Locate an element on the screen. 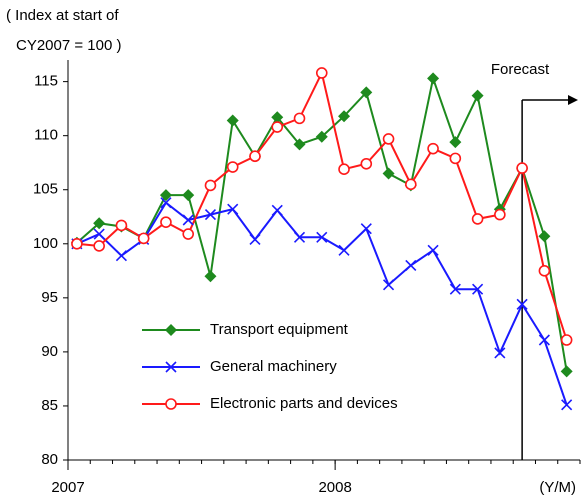  y-tick-label: 80 is located at coordinates (49, 459).